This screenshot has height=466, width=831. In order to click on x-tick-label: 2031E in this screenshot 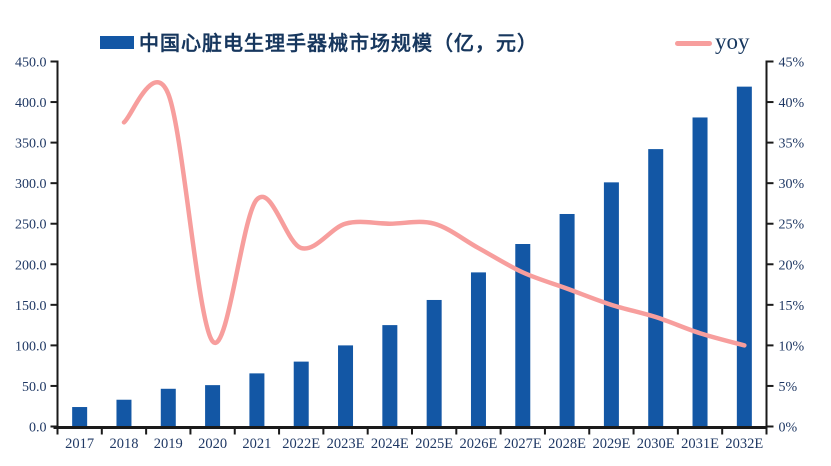, I will do `click(700, 444)`.